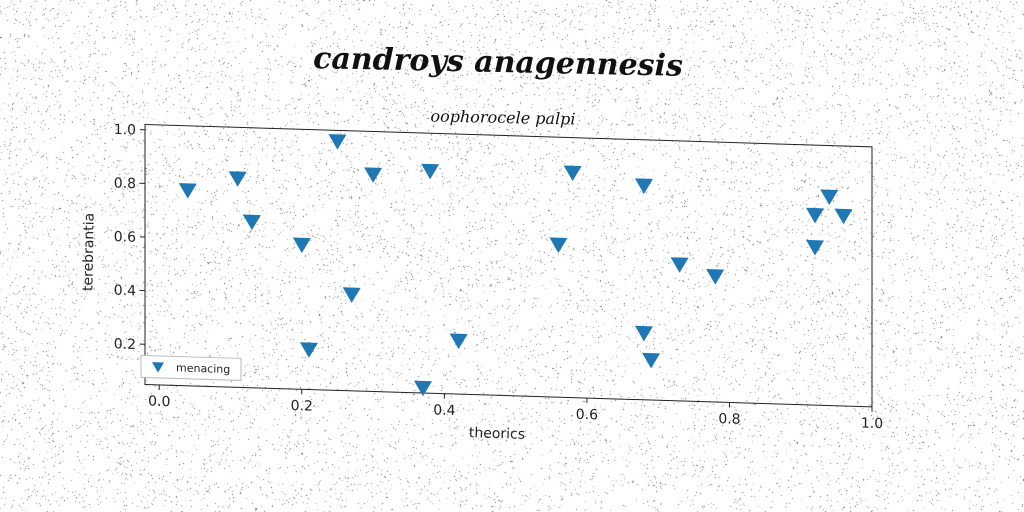 This screenshot has height=512, width=1024. I want to click on x-axis-ticks: 0.0 0.2 0.4 0.6 0.8 1.0, so click(515, 409).